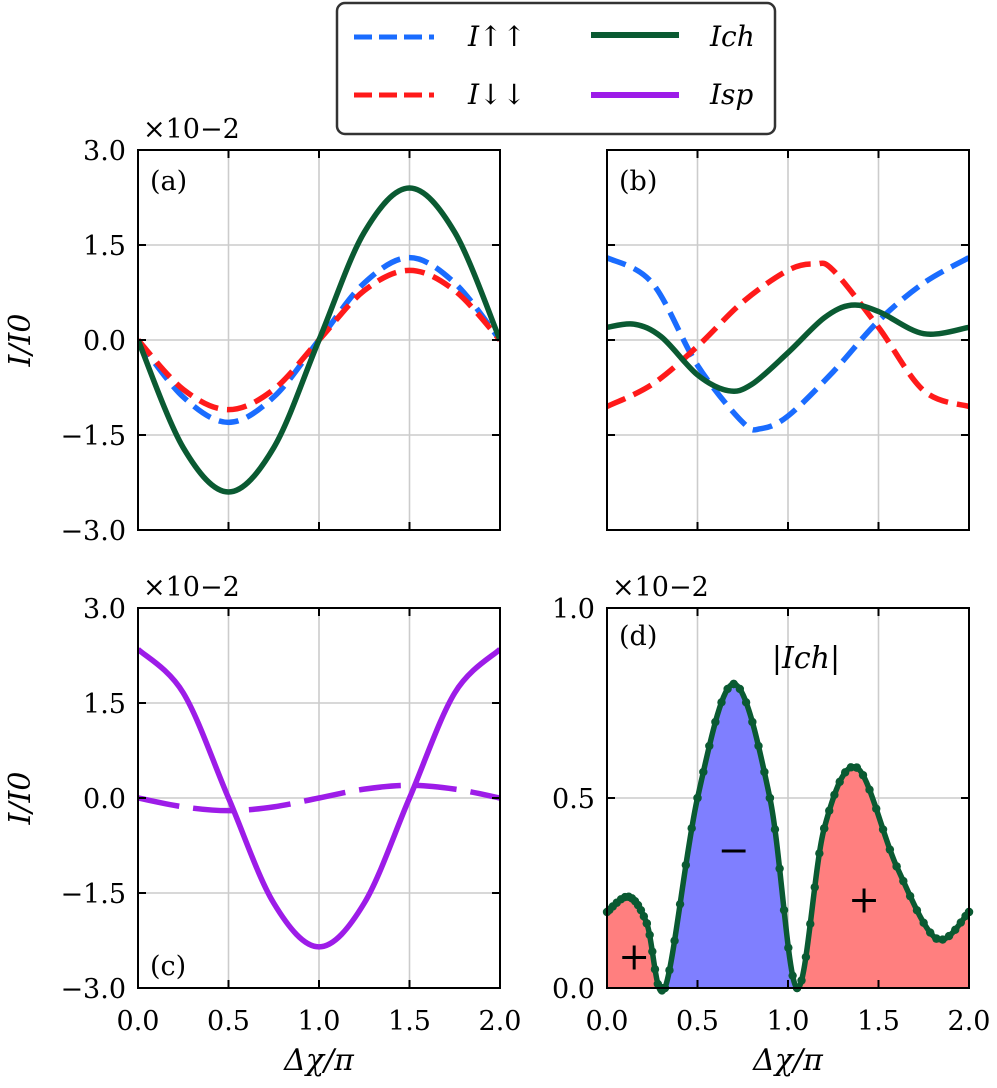 Image resolution: width=997 pixels, height=1088 pixels. What do you see at coordinates (104, 704) in the screenshot?
I see `ytick-c-1: 1.5` at bounding box center [104, 704].